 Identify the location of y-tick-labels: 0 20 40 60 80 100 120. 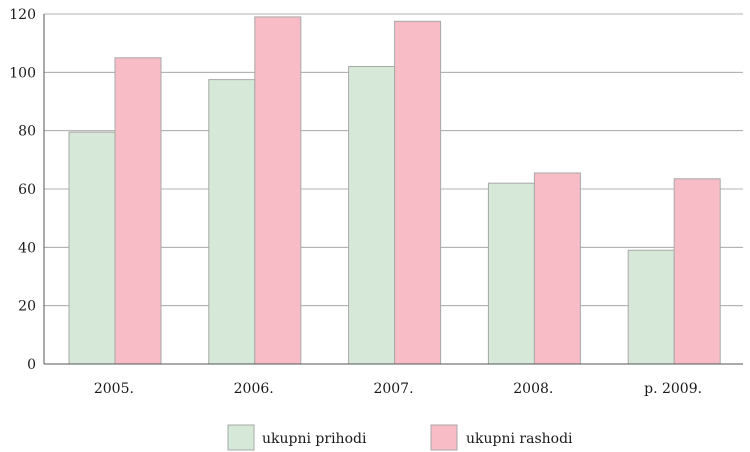
(22, 190).